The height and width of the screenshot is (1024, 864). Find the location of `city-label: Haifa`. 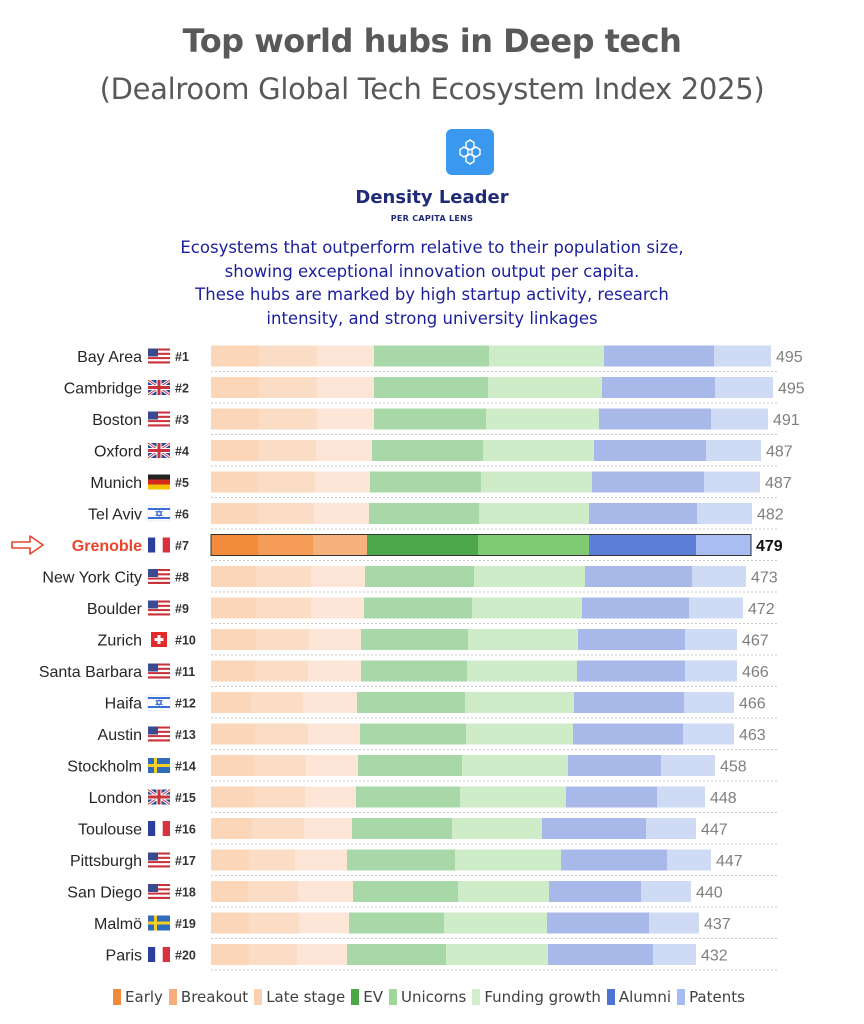

city-label: Haifa is located at coordinates (123, 704).